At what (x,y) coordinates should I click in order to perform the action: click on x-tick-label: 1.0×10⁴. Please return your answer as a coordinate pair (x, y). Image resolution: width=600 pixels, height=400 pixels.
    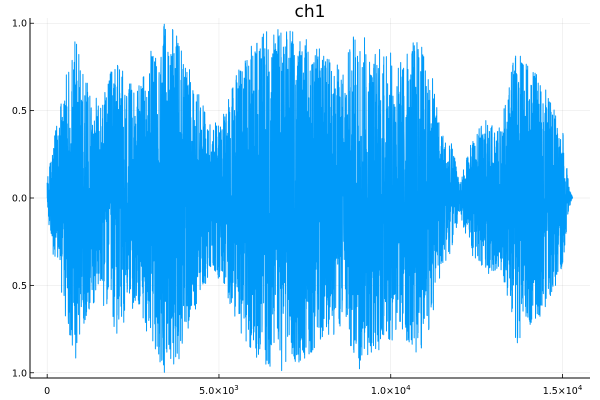
    Looking at the image, I should click on (391, 390).